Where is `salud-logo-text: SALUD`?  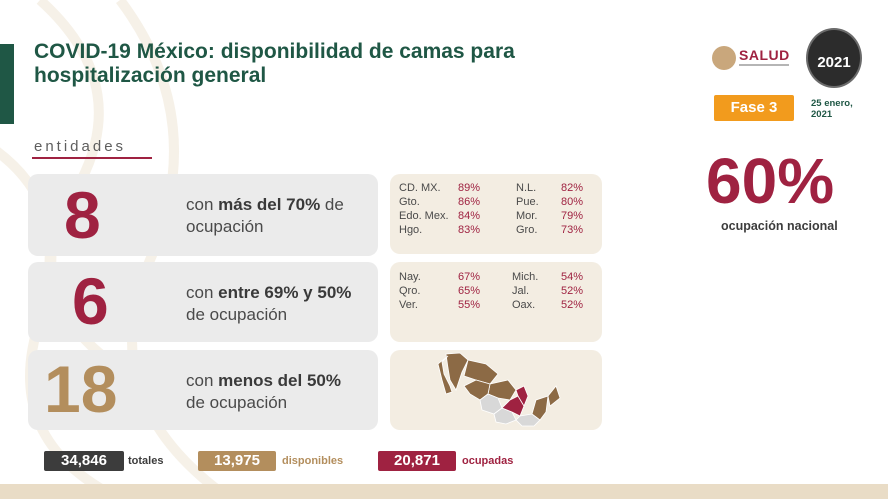 salud-logo-text: SALUD is located at coordinates (764, 55).